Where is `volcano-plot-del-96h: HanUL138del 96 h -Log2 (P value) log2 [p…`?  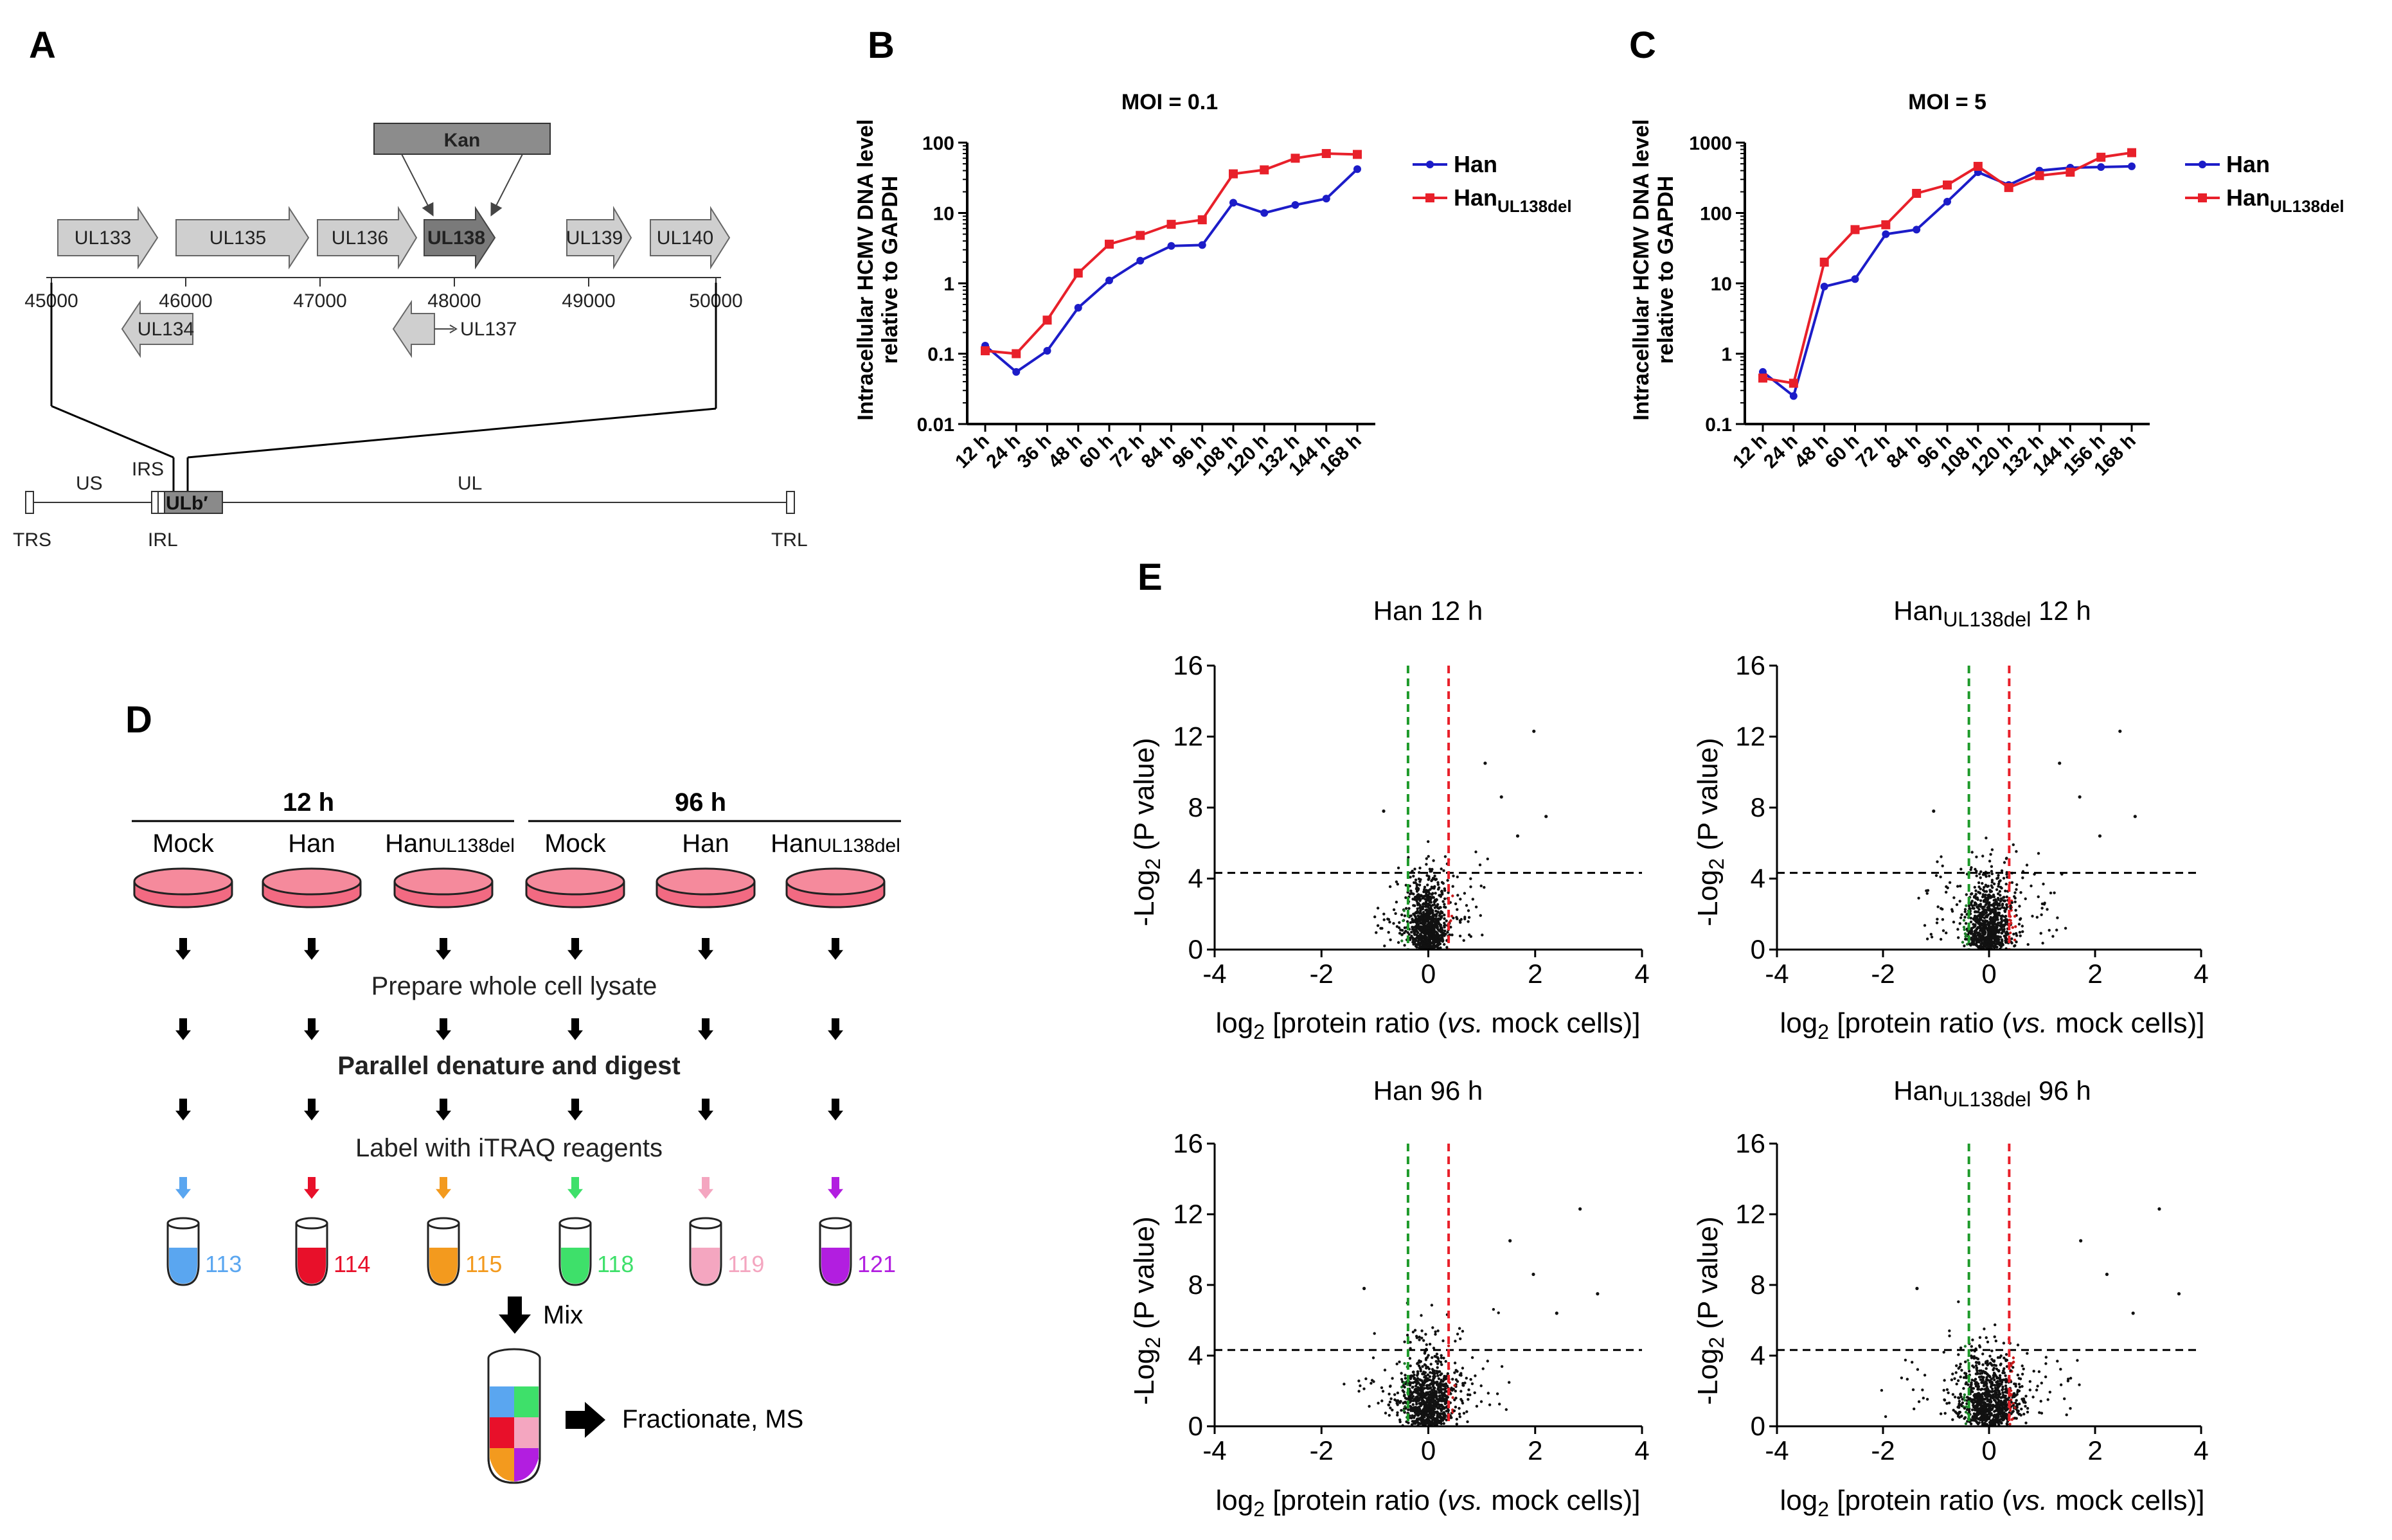 volcano-plot-del-96h: HanUL138del 96 h -Log2 (P value) log2 [p… is located at coordinates (1950, 1298).